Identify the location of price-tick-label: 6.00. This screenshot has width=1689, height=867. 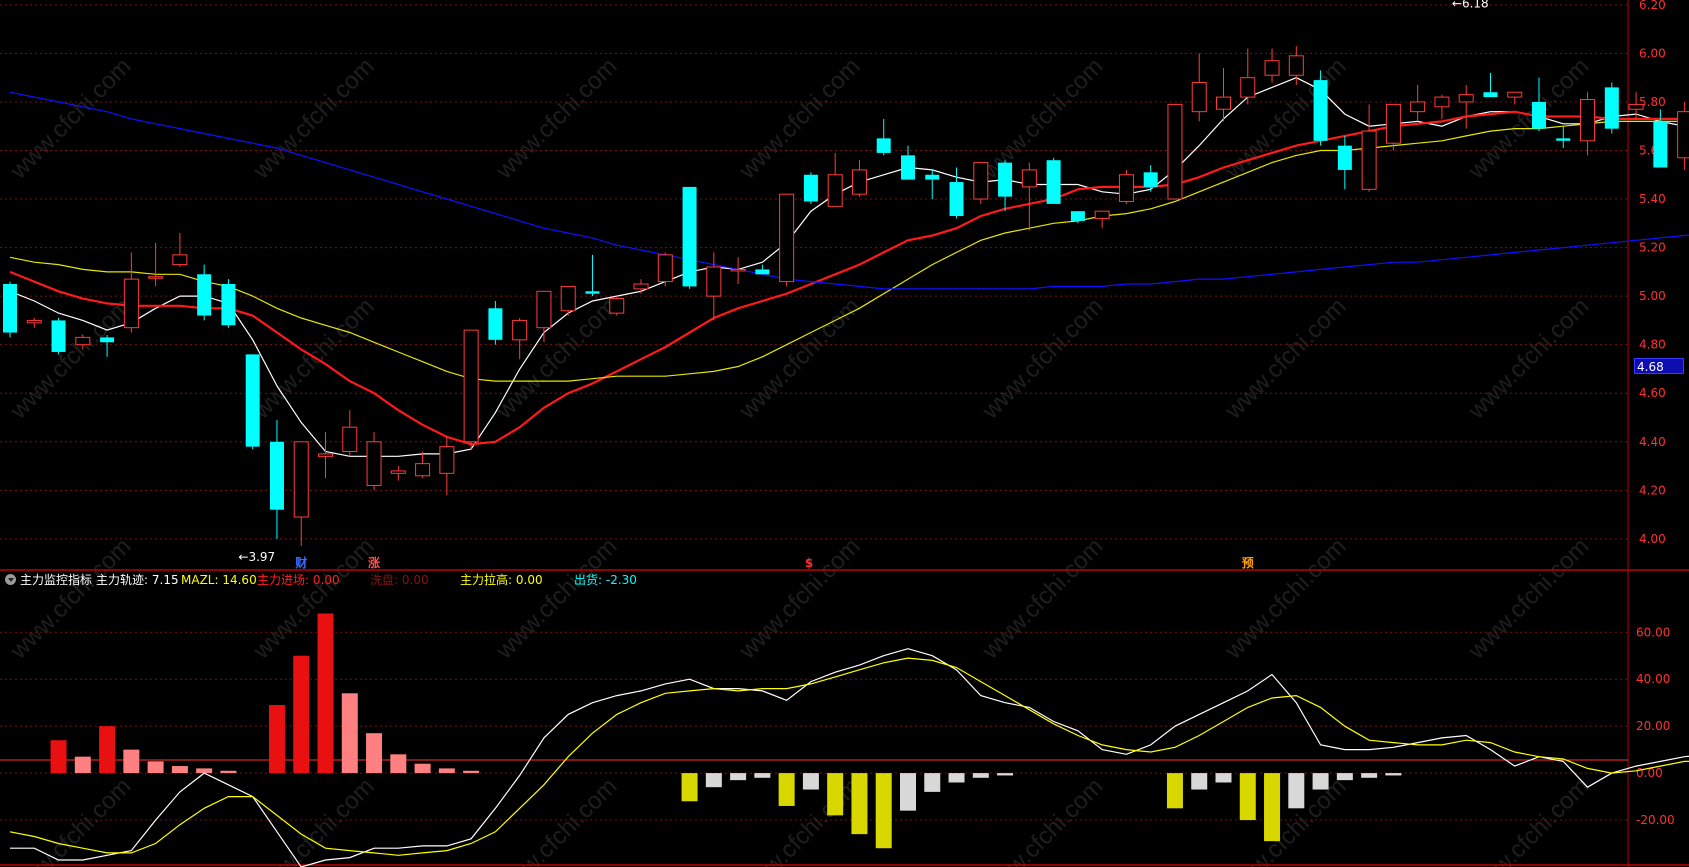
(1652, 53).